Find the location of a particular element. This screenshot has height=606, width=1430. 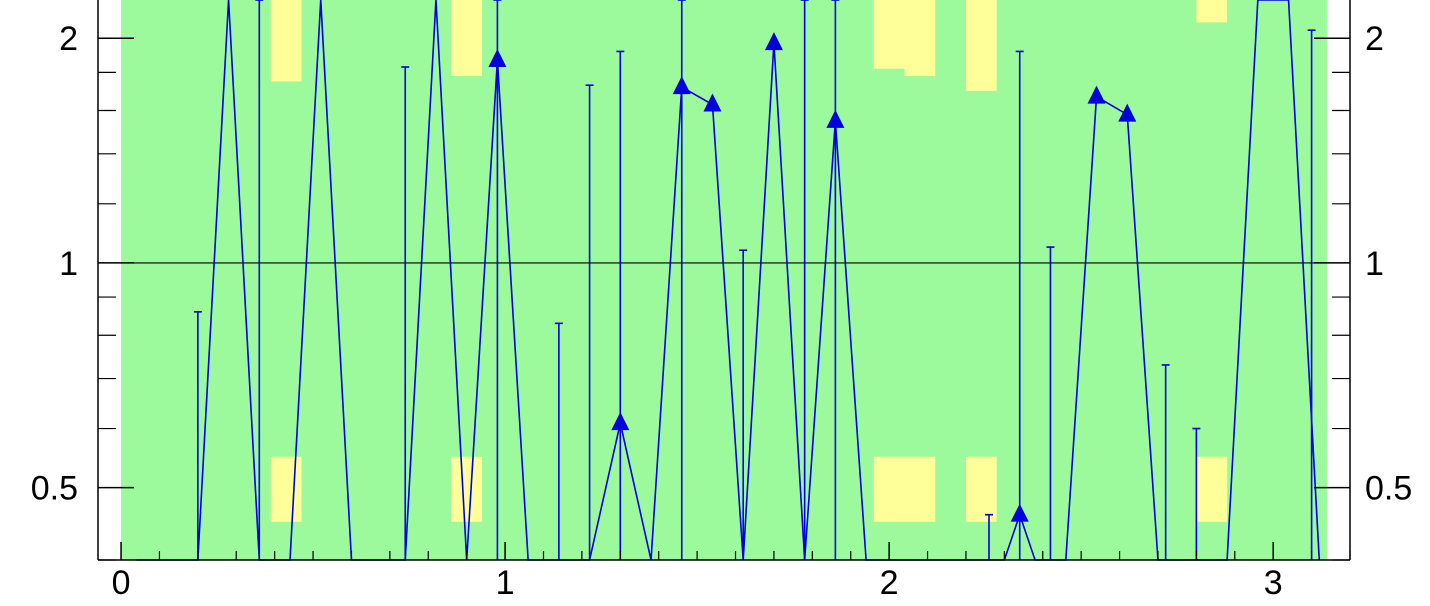

x-tick-label: 1 is located at coordinates (505, 583).